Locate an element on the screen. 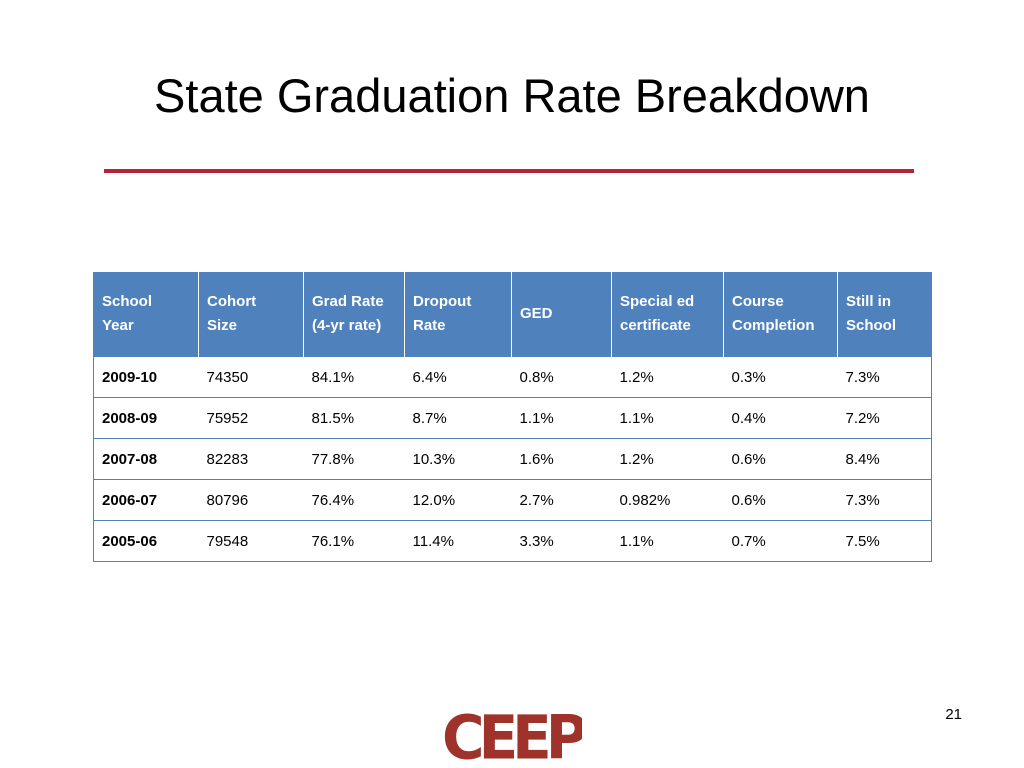 This screenshot has width=1024, height=768. cell-grad-rate: 76.4% is located at coordinates (354, 500).